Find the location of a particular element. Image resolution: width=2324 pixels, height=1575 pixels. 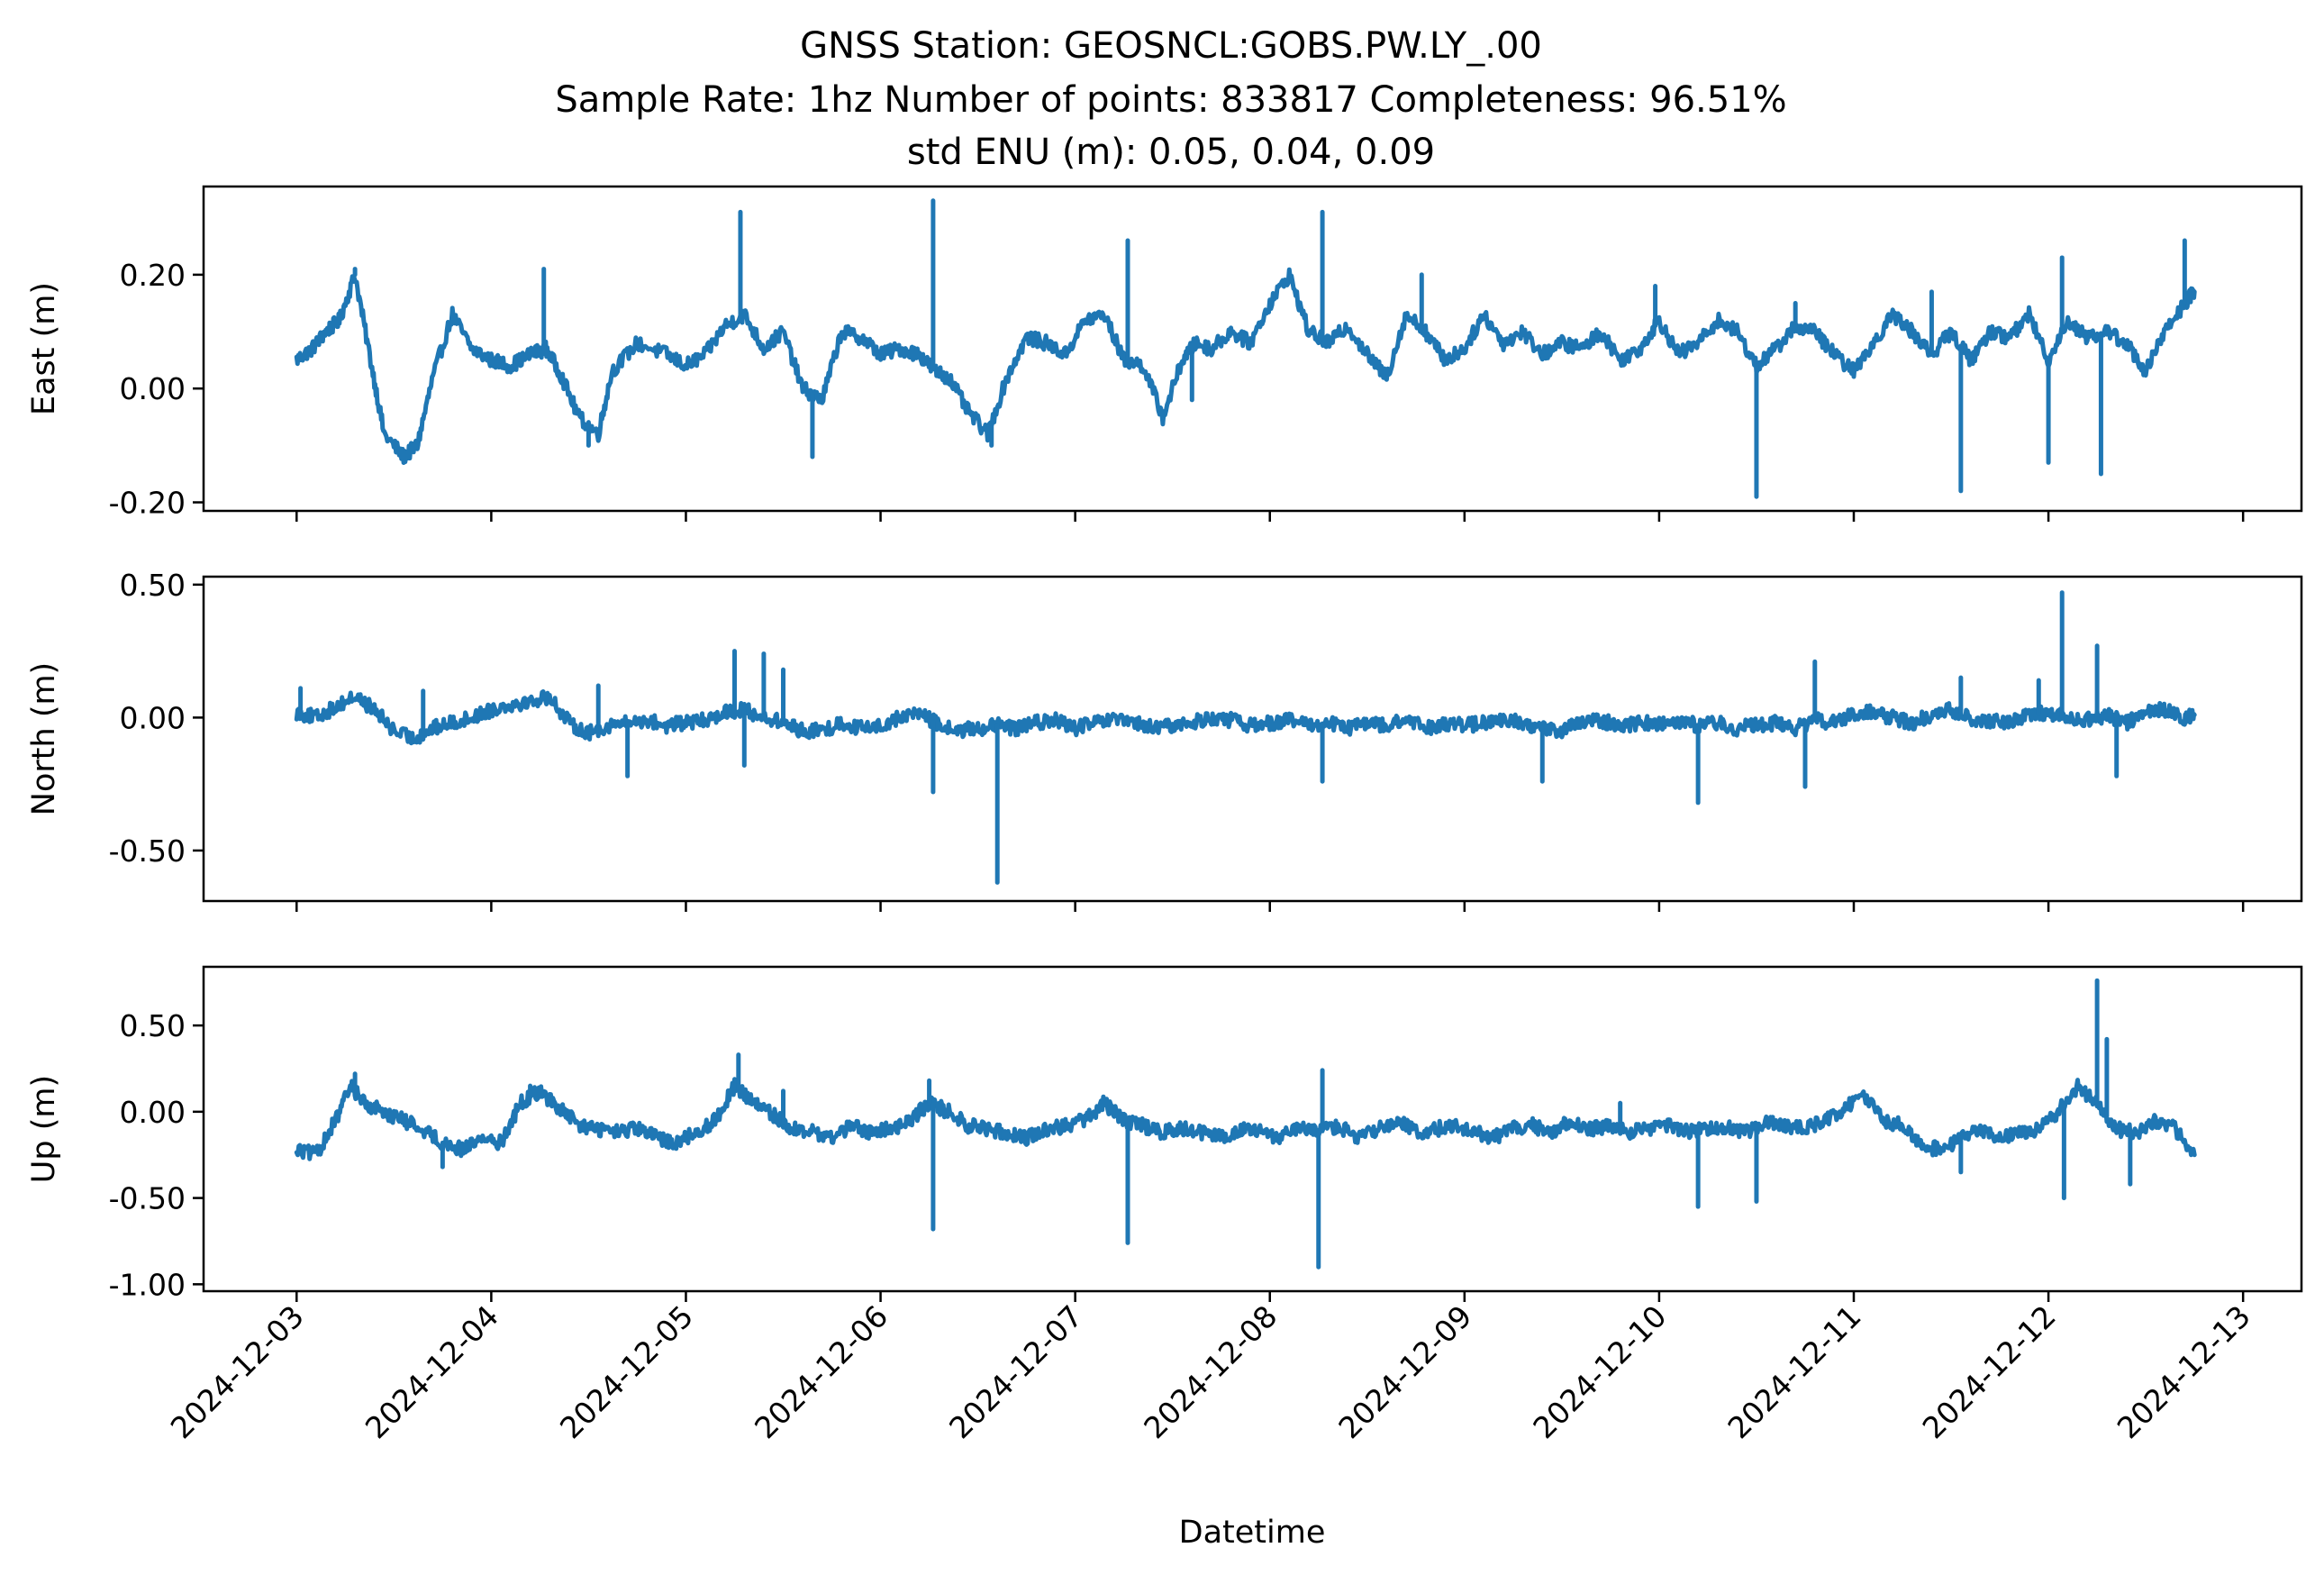

series-line-up is located at coordinates (1246, 1119).